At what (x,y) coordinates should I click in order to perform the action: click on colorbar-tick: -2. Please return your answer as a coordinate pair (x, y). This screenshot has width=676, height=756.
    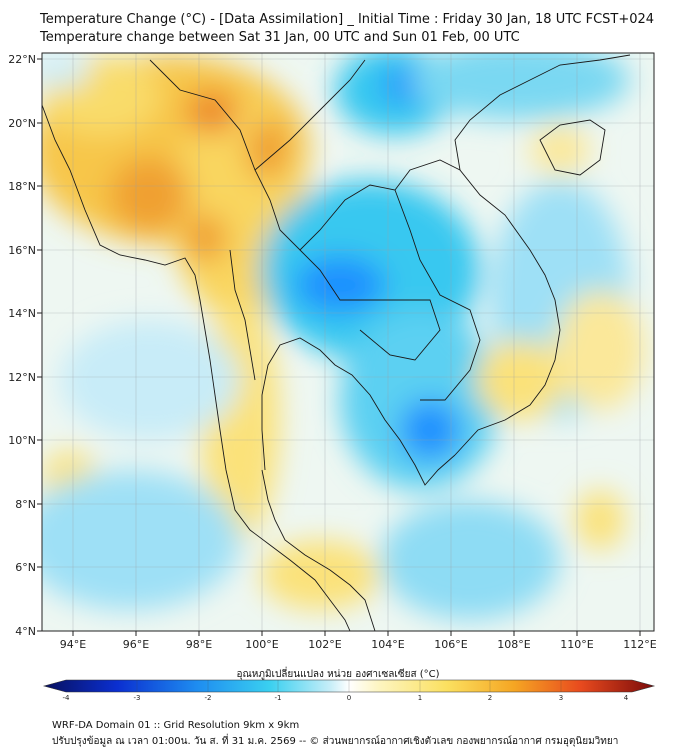
    Looking at the image, I should click on (208, 698).